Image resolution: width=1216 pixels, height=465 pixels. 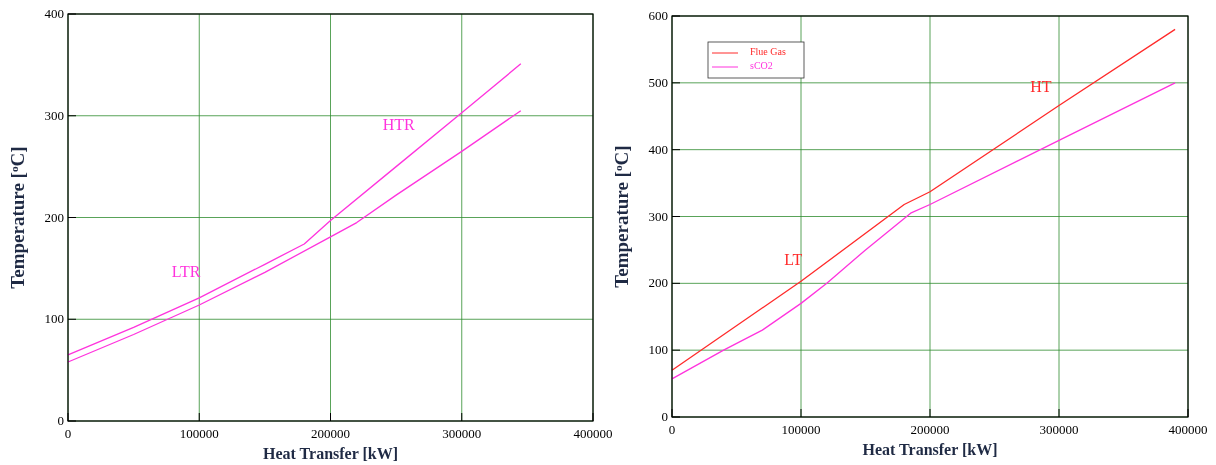 What do you see at coordinates (664, 416) in the screenshot?
I see `y-tick-label: 0` at bounding box center [664, 416].